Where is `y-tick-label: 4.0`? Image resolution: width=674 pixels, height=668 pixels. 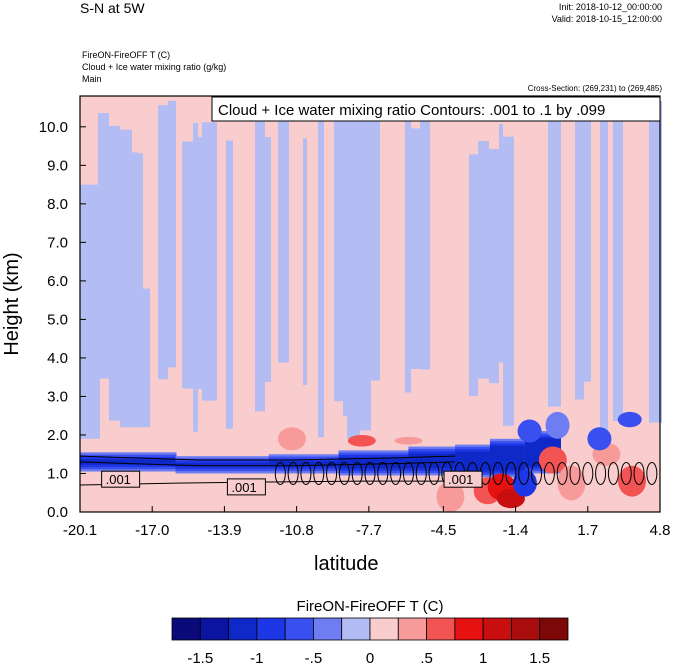
y-tick-label: 4.0 is located at coordinates (57, 358).